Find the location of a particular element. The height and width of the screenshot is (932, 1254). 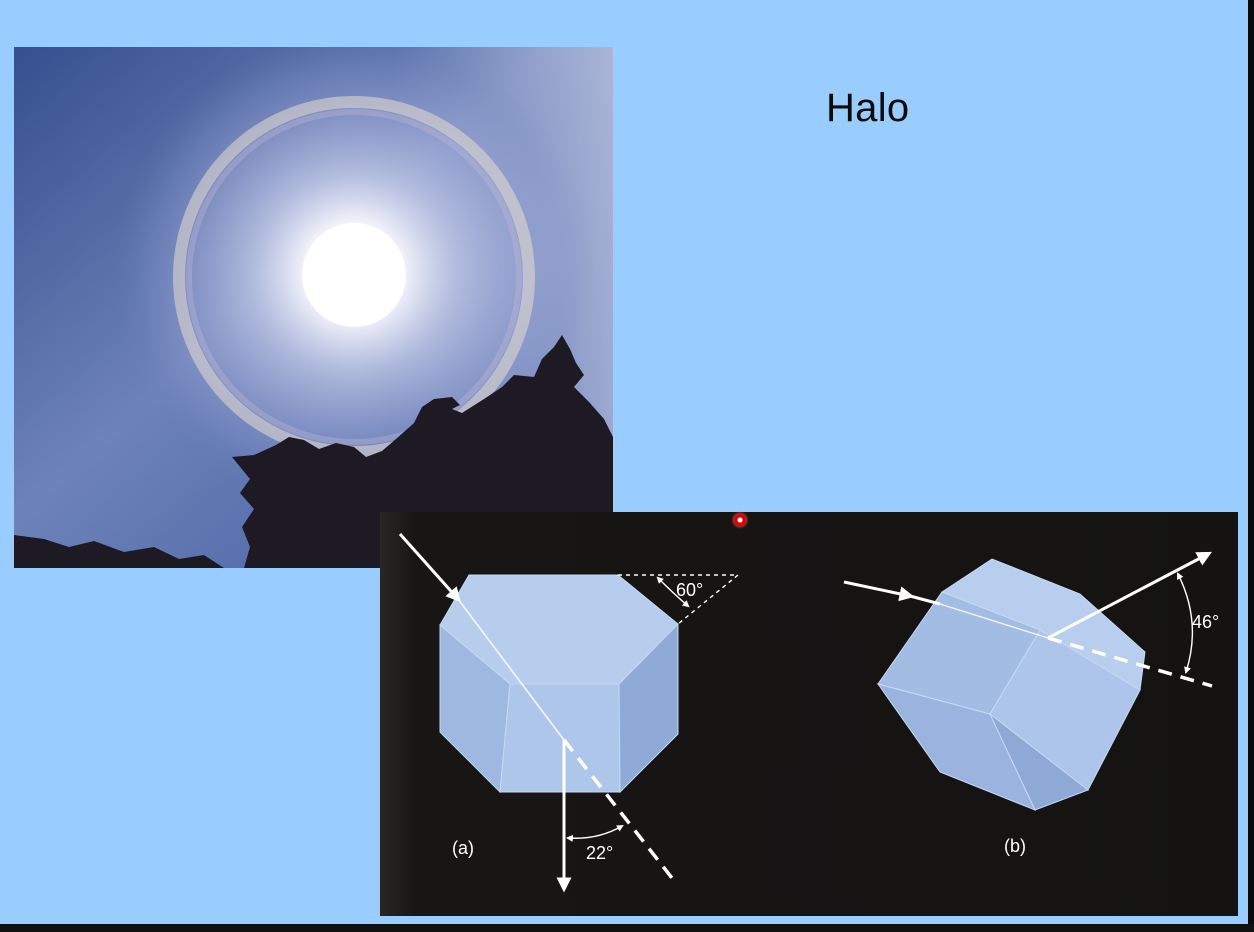

angle-label-46: 46° is located at coordinates (1205, 622).